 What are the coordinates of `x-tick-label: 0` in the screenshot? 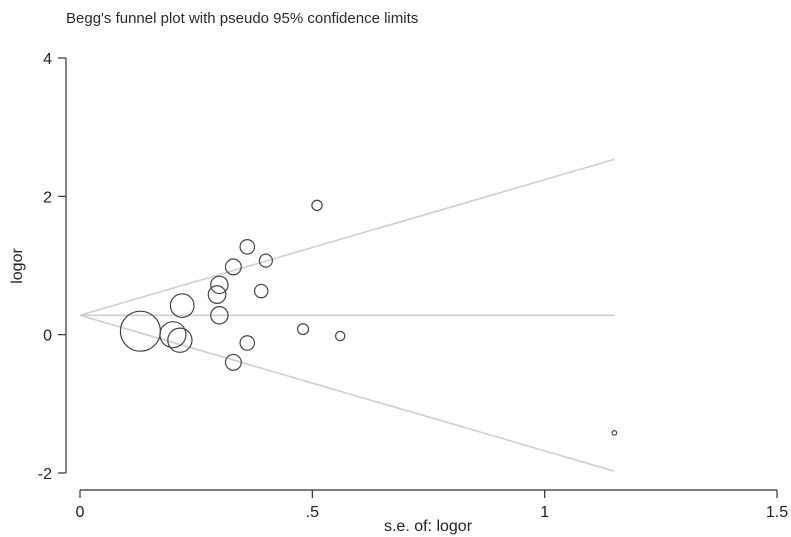 It's located at (80, 512).